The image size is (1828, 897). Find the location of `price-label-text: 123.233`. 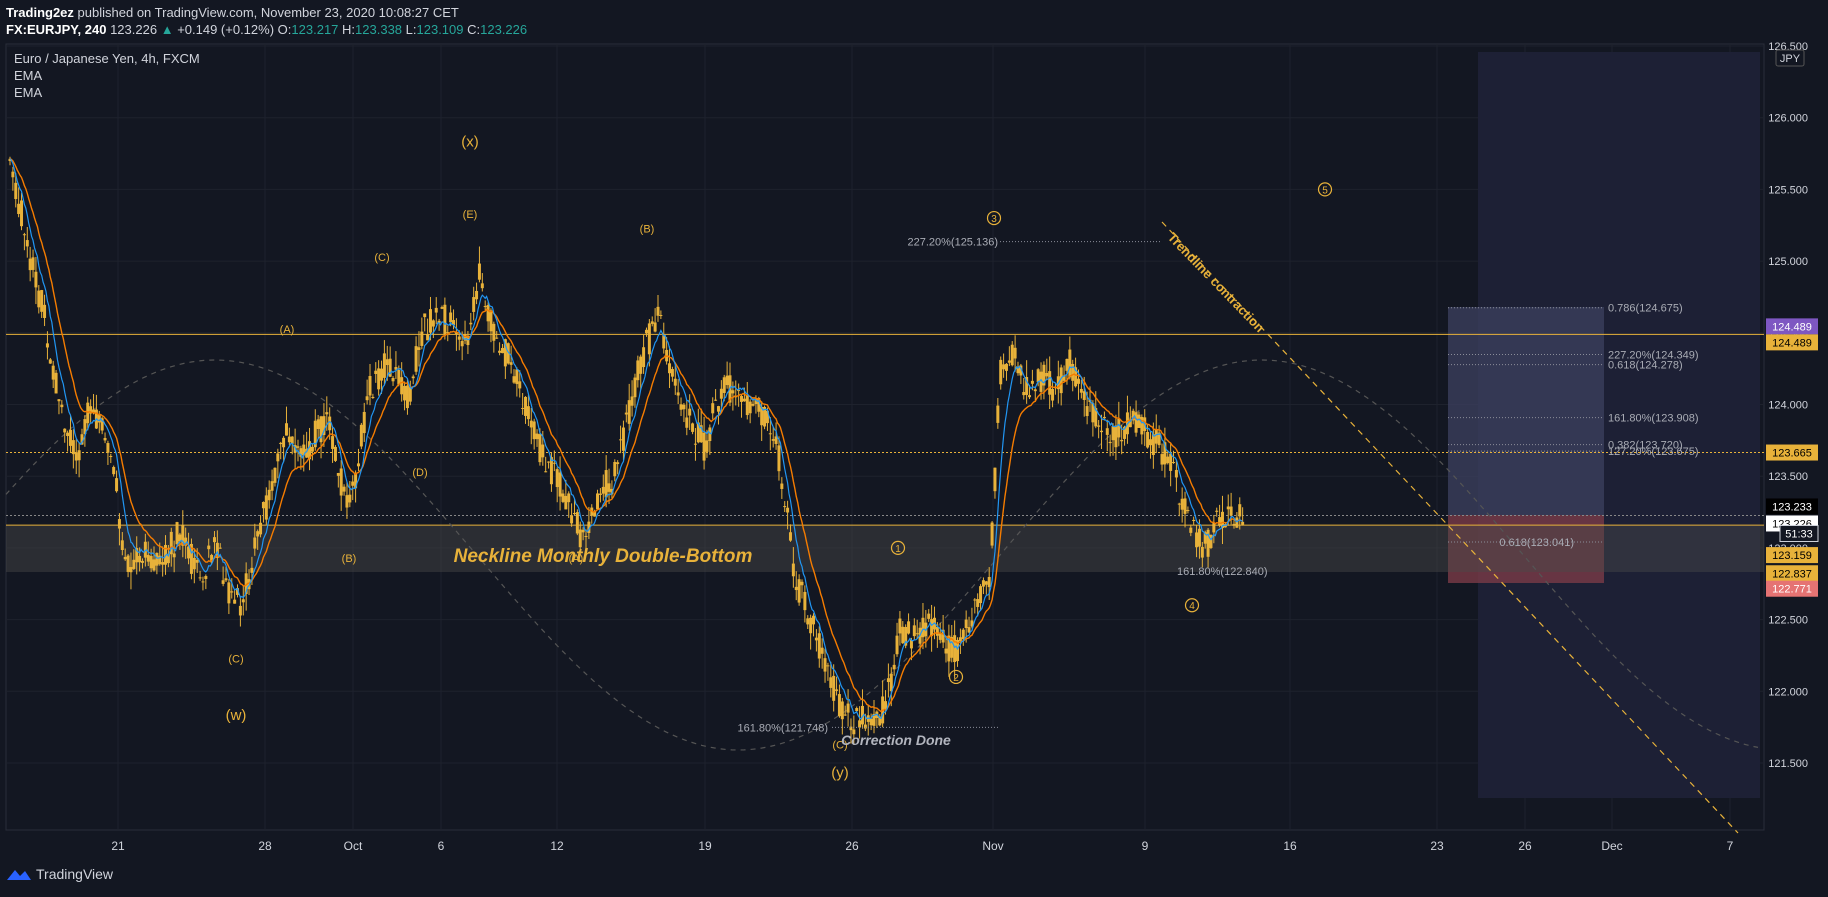

price-label-text: 123.233 is located at coordinates (1792, 507).